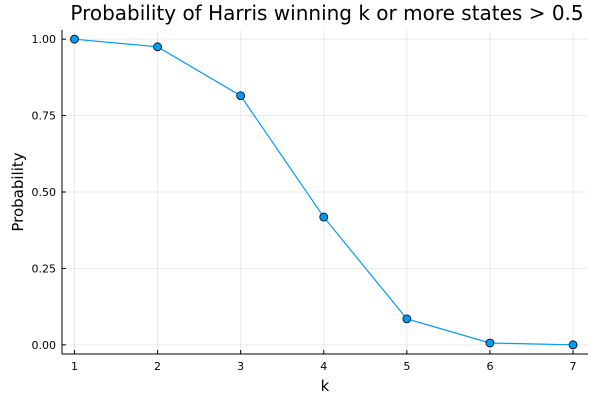  Describe the element at coordinates (157, 366) in the screenshot. I see `x-tick-label: 2` at that location.